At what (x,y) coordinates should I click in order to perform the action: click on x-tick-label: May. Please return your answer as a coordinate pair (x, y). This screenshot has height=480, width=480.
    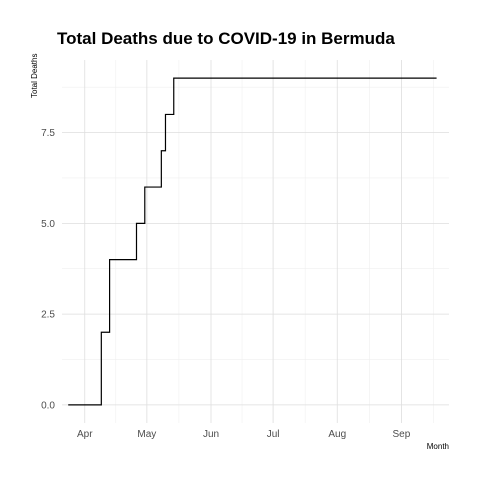
    Looking at the image, I should click on (146, 434).